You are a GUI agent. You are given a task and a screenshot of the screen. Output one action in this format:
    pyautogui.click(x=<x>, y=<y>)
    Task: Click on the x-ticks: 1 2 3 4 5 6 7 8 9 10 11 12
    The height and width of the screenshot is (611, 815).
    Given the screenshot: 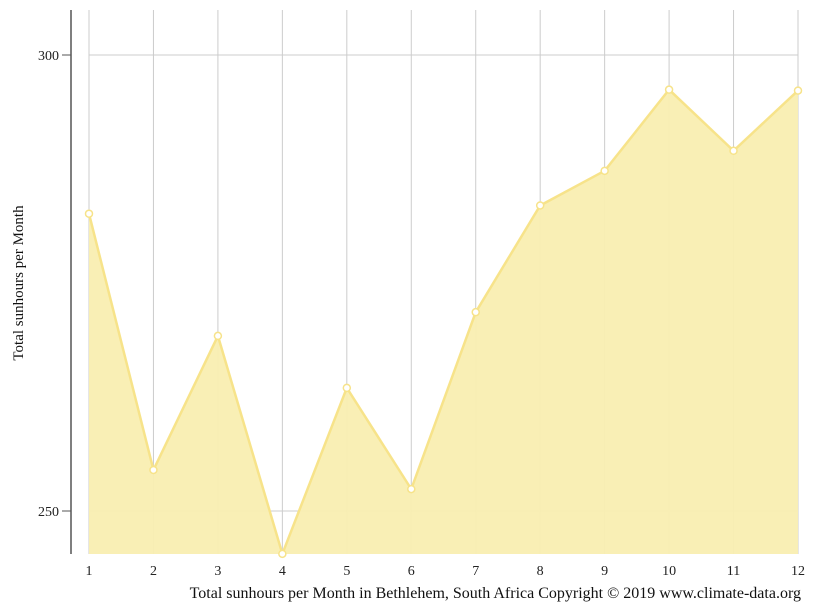 What is the action you would take?
    pyautogui.click(x=446, y=571)
    